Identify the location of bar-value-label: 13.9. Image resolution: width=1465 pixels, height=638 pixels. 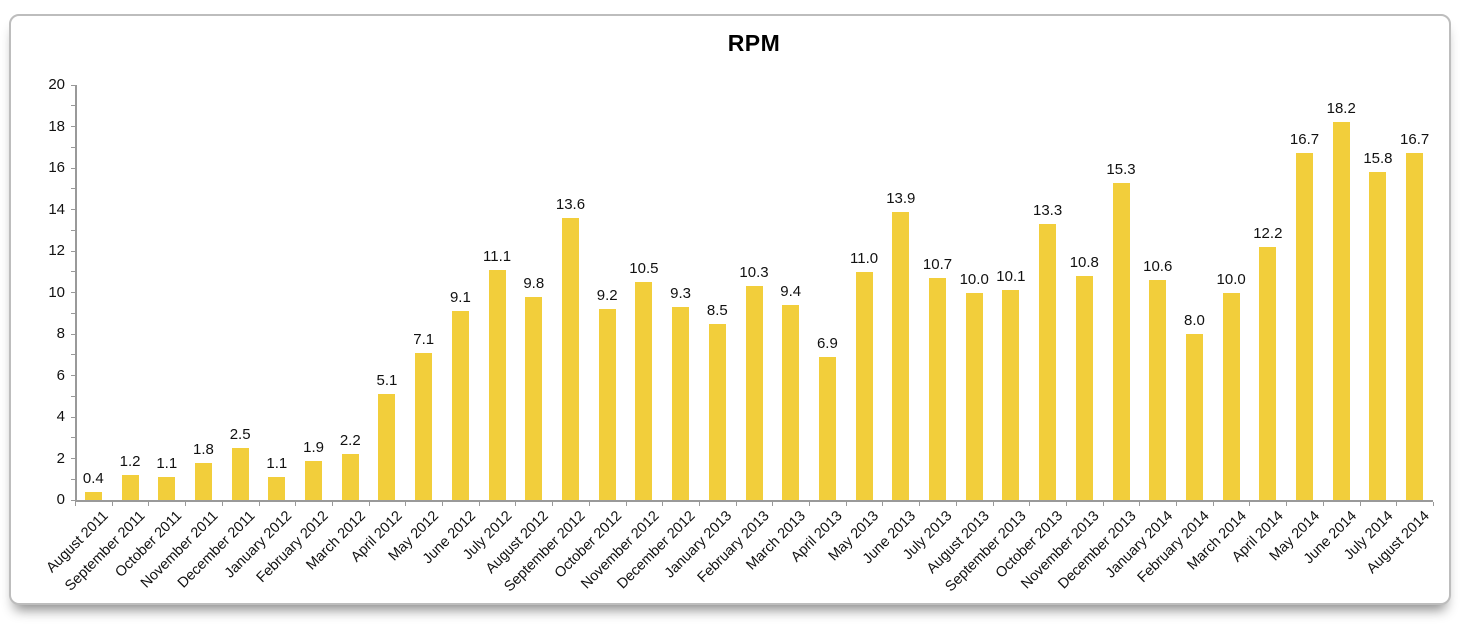
(901, 198).